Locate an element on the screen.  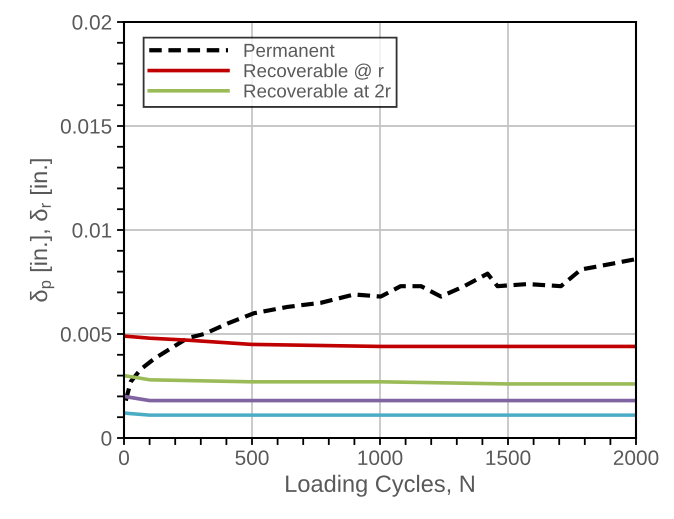
y-tick-label: 0.015 is located at coordinates (86, 126).